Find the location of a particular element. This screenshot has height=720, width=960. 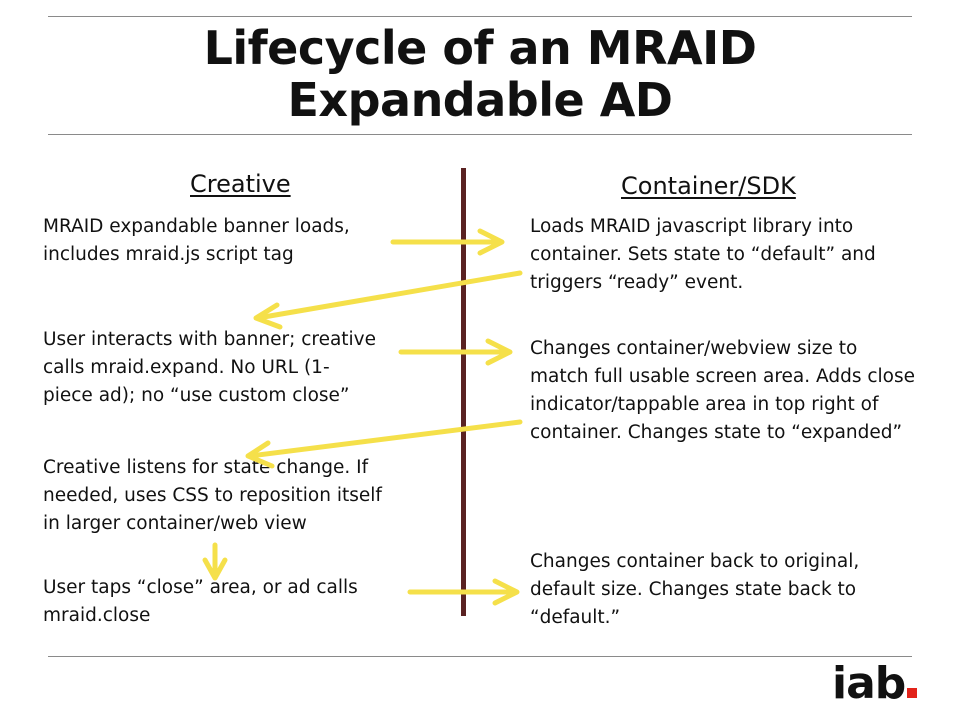

creative-step-3-line-3: in larger container/web view is located at coordinates (175, 523).